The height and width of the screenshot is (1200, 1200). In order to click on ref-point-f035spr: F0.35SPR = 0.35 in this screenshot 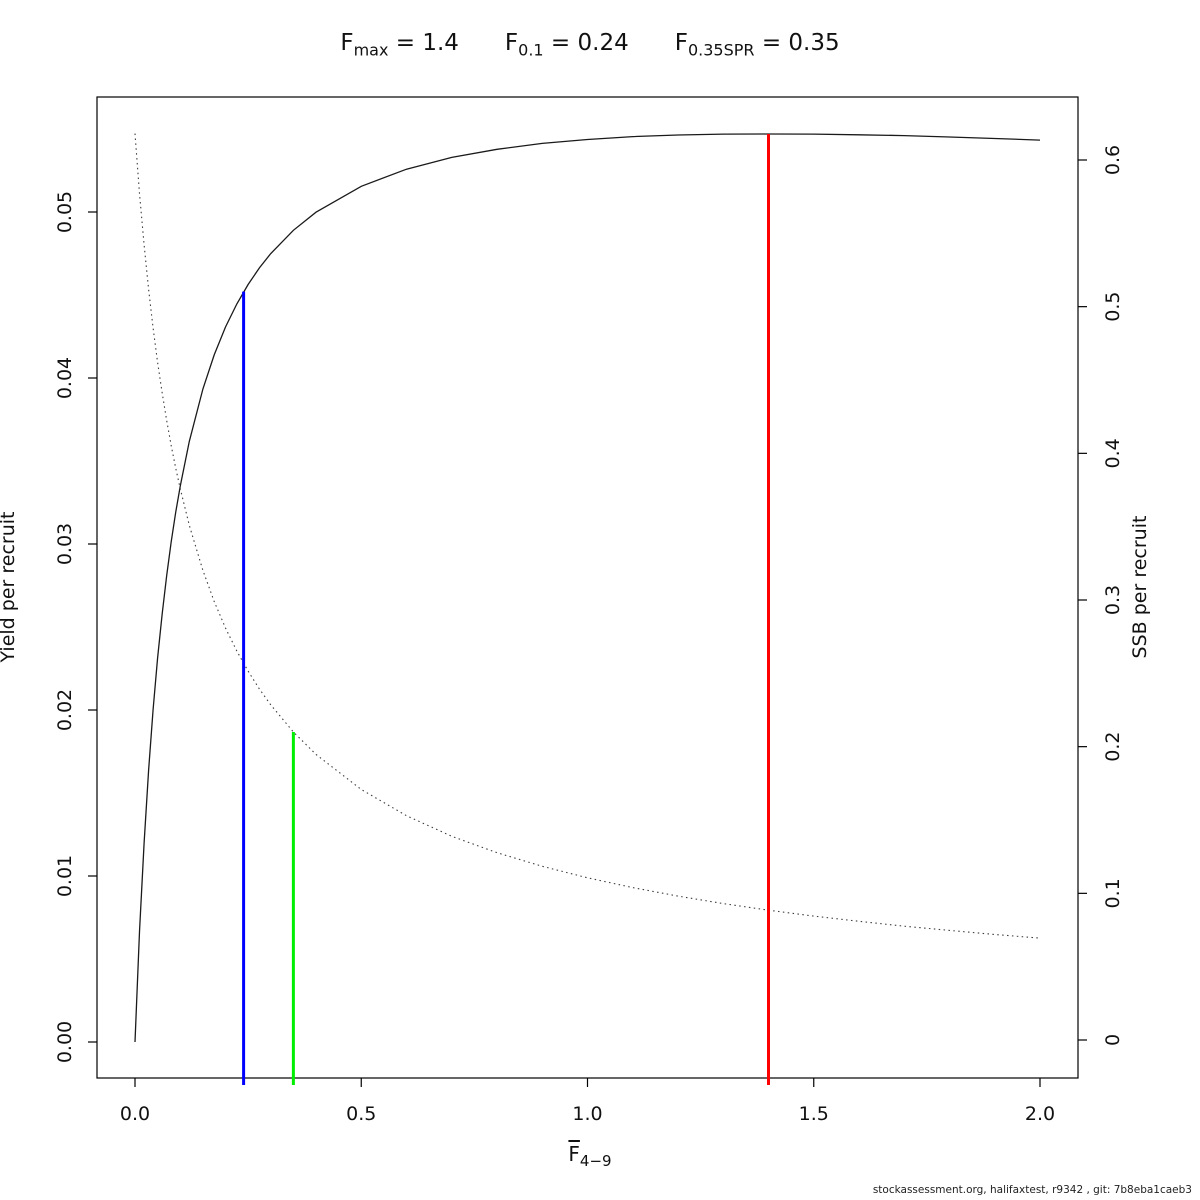, I will do `click(757, 45)`.